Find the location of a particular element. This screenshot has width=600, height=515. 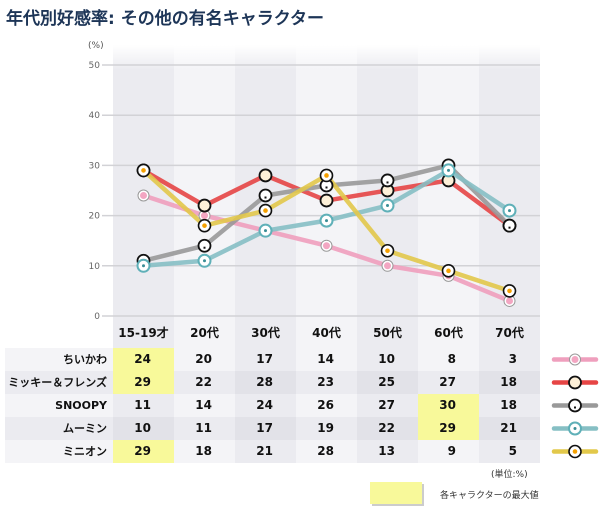

unit-footnote: (単位:%) is located at coordinates (509, 475).